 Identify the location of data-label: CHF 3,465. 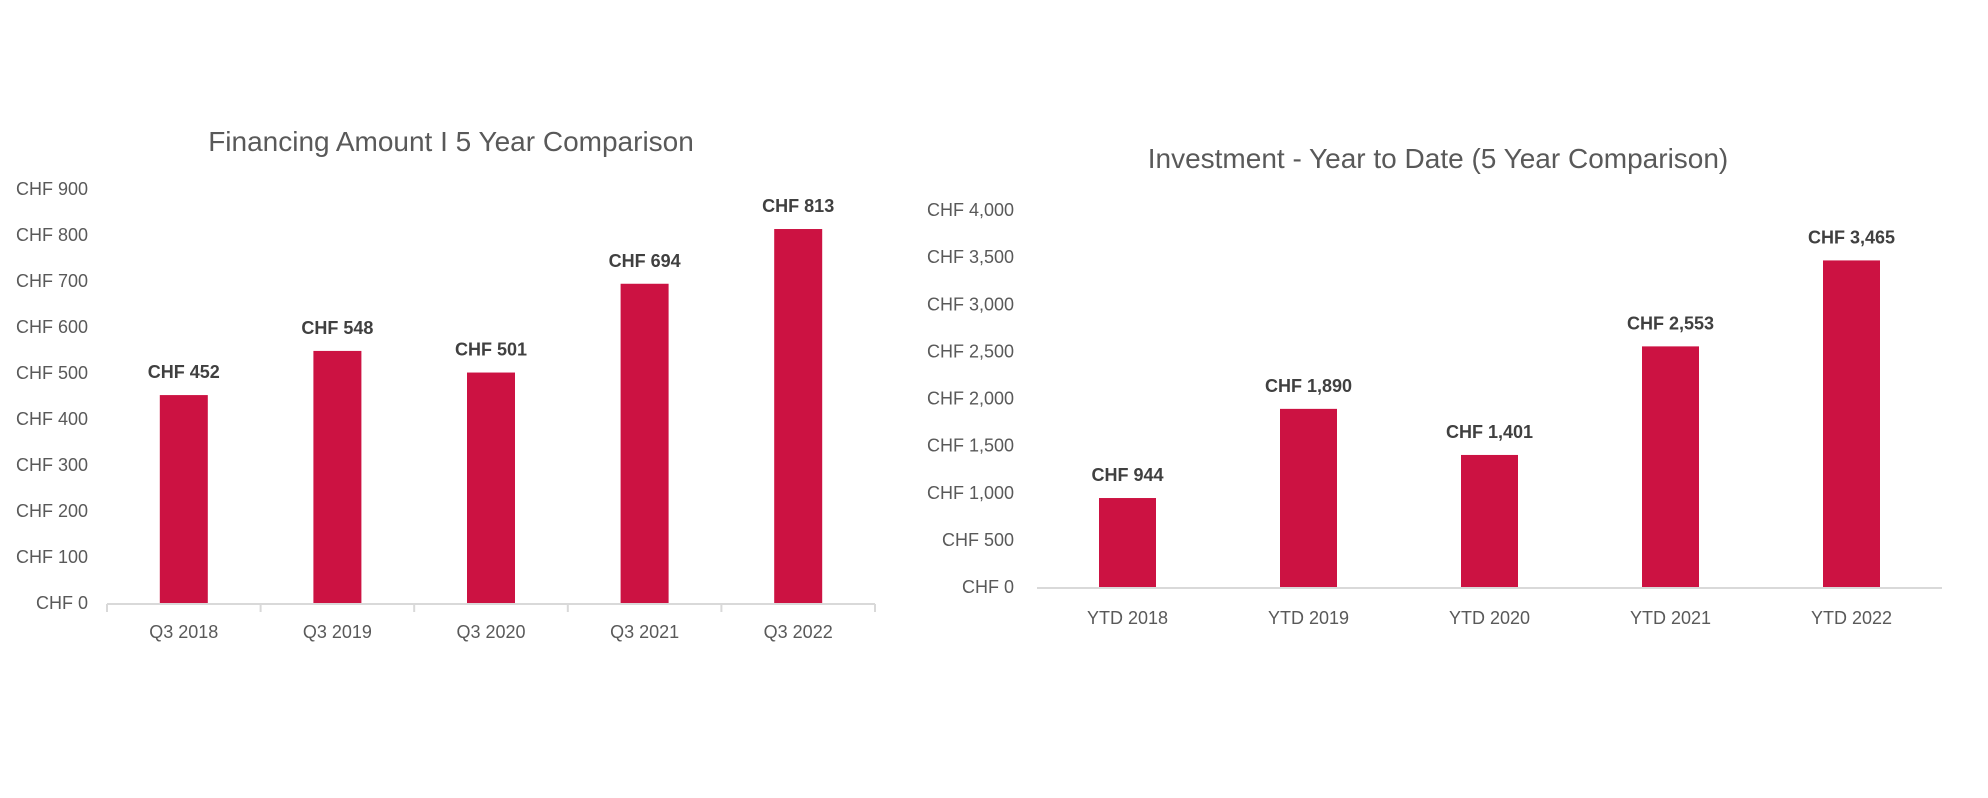
(1851, 237).